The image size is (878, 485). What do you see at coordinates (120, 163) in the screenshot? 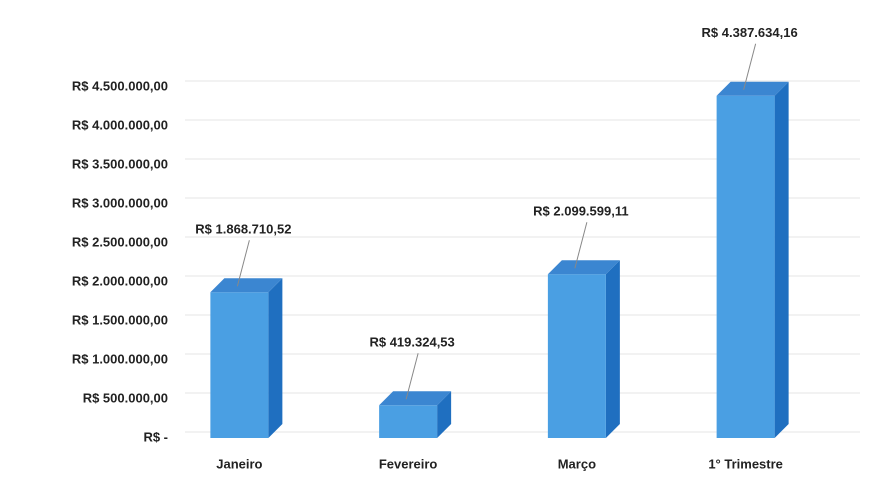
I see `y-tick-label: R$ 3.500.000,00` at bounding box center [120, 163].